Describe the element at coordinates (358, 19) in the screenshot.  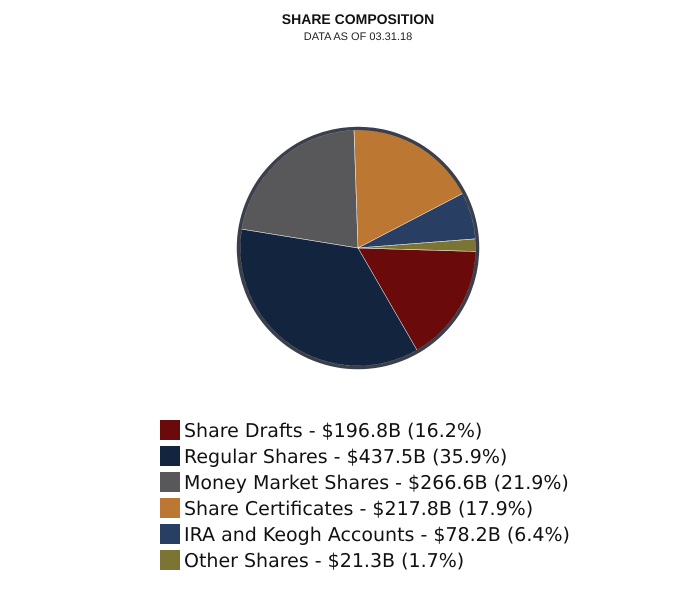
I see `chart-title: SHARE COMPOSITION` at that location.